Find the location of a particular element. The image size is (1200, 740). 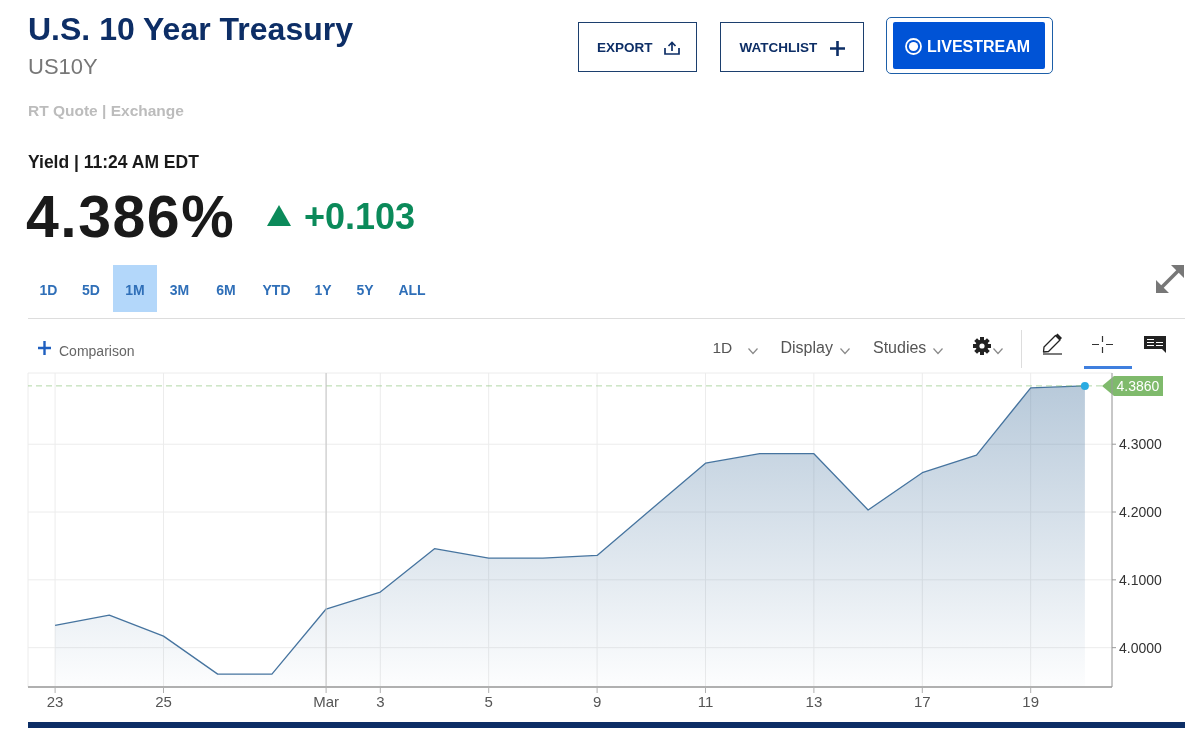

x-tick-label: 5 is located at coordinates (488, 701).